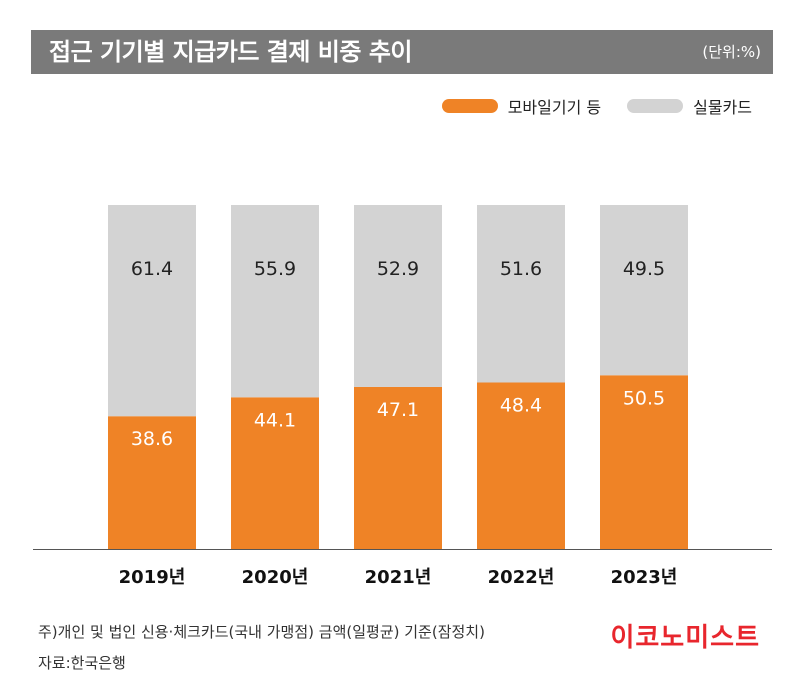 The width and height of the screenshot is (800, 698). What do you see at coordinates (152, 269) in the screenshot?
I see `data-label-physical-0: 61.4` at bounding box center [152, 269].